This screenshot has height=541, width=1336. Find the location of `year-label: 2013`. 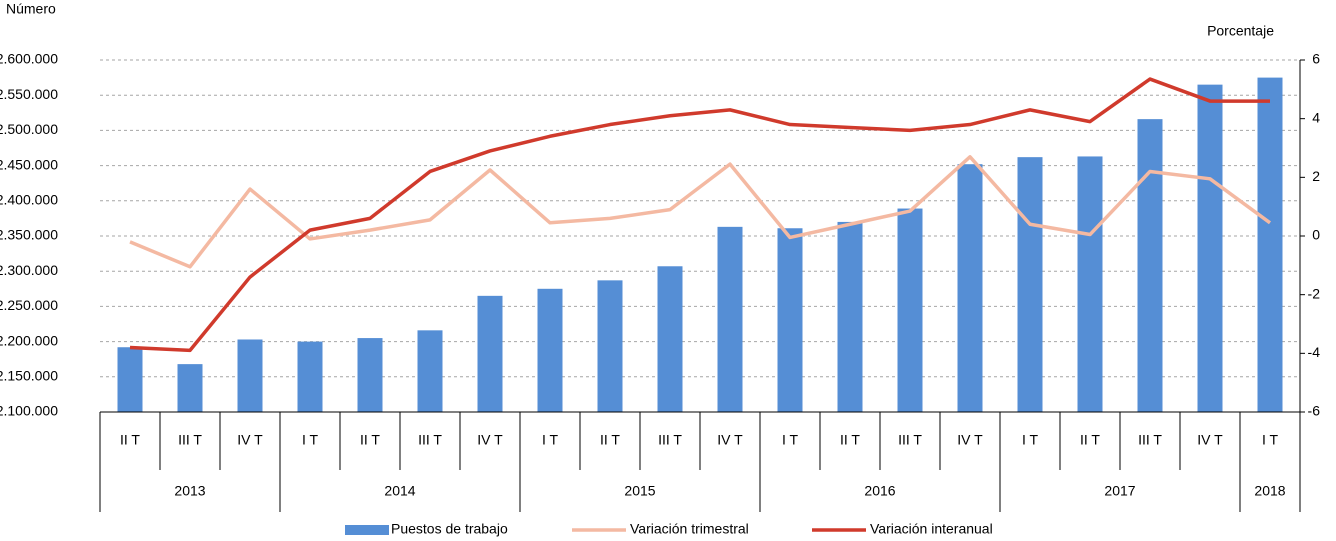

year-label: 2013 is located at coordinates (189, 491).